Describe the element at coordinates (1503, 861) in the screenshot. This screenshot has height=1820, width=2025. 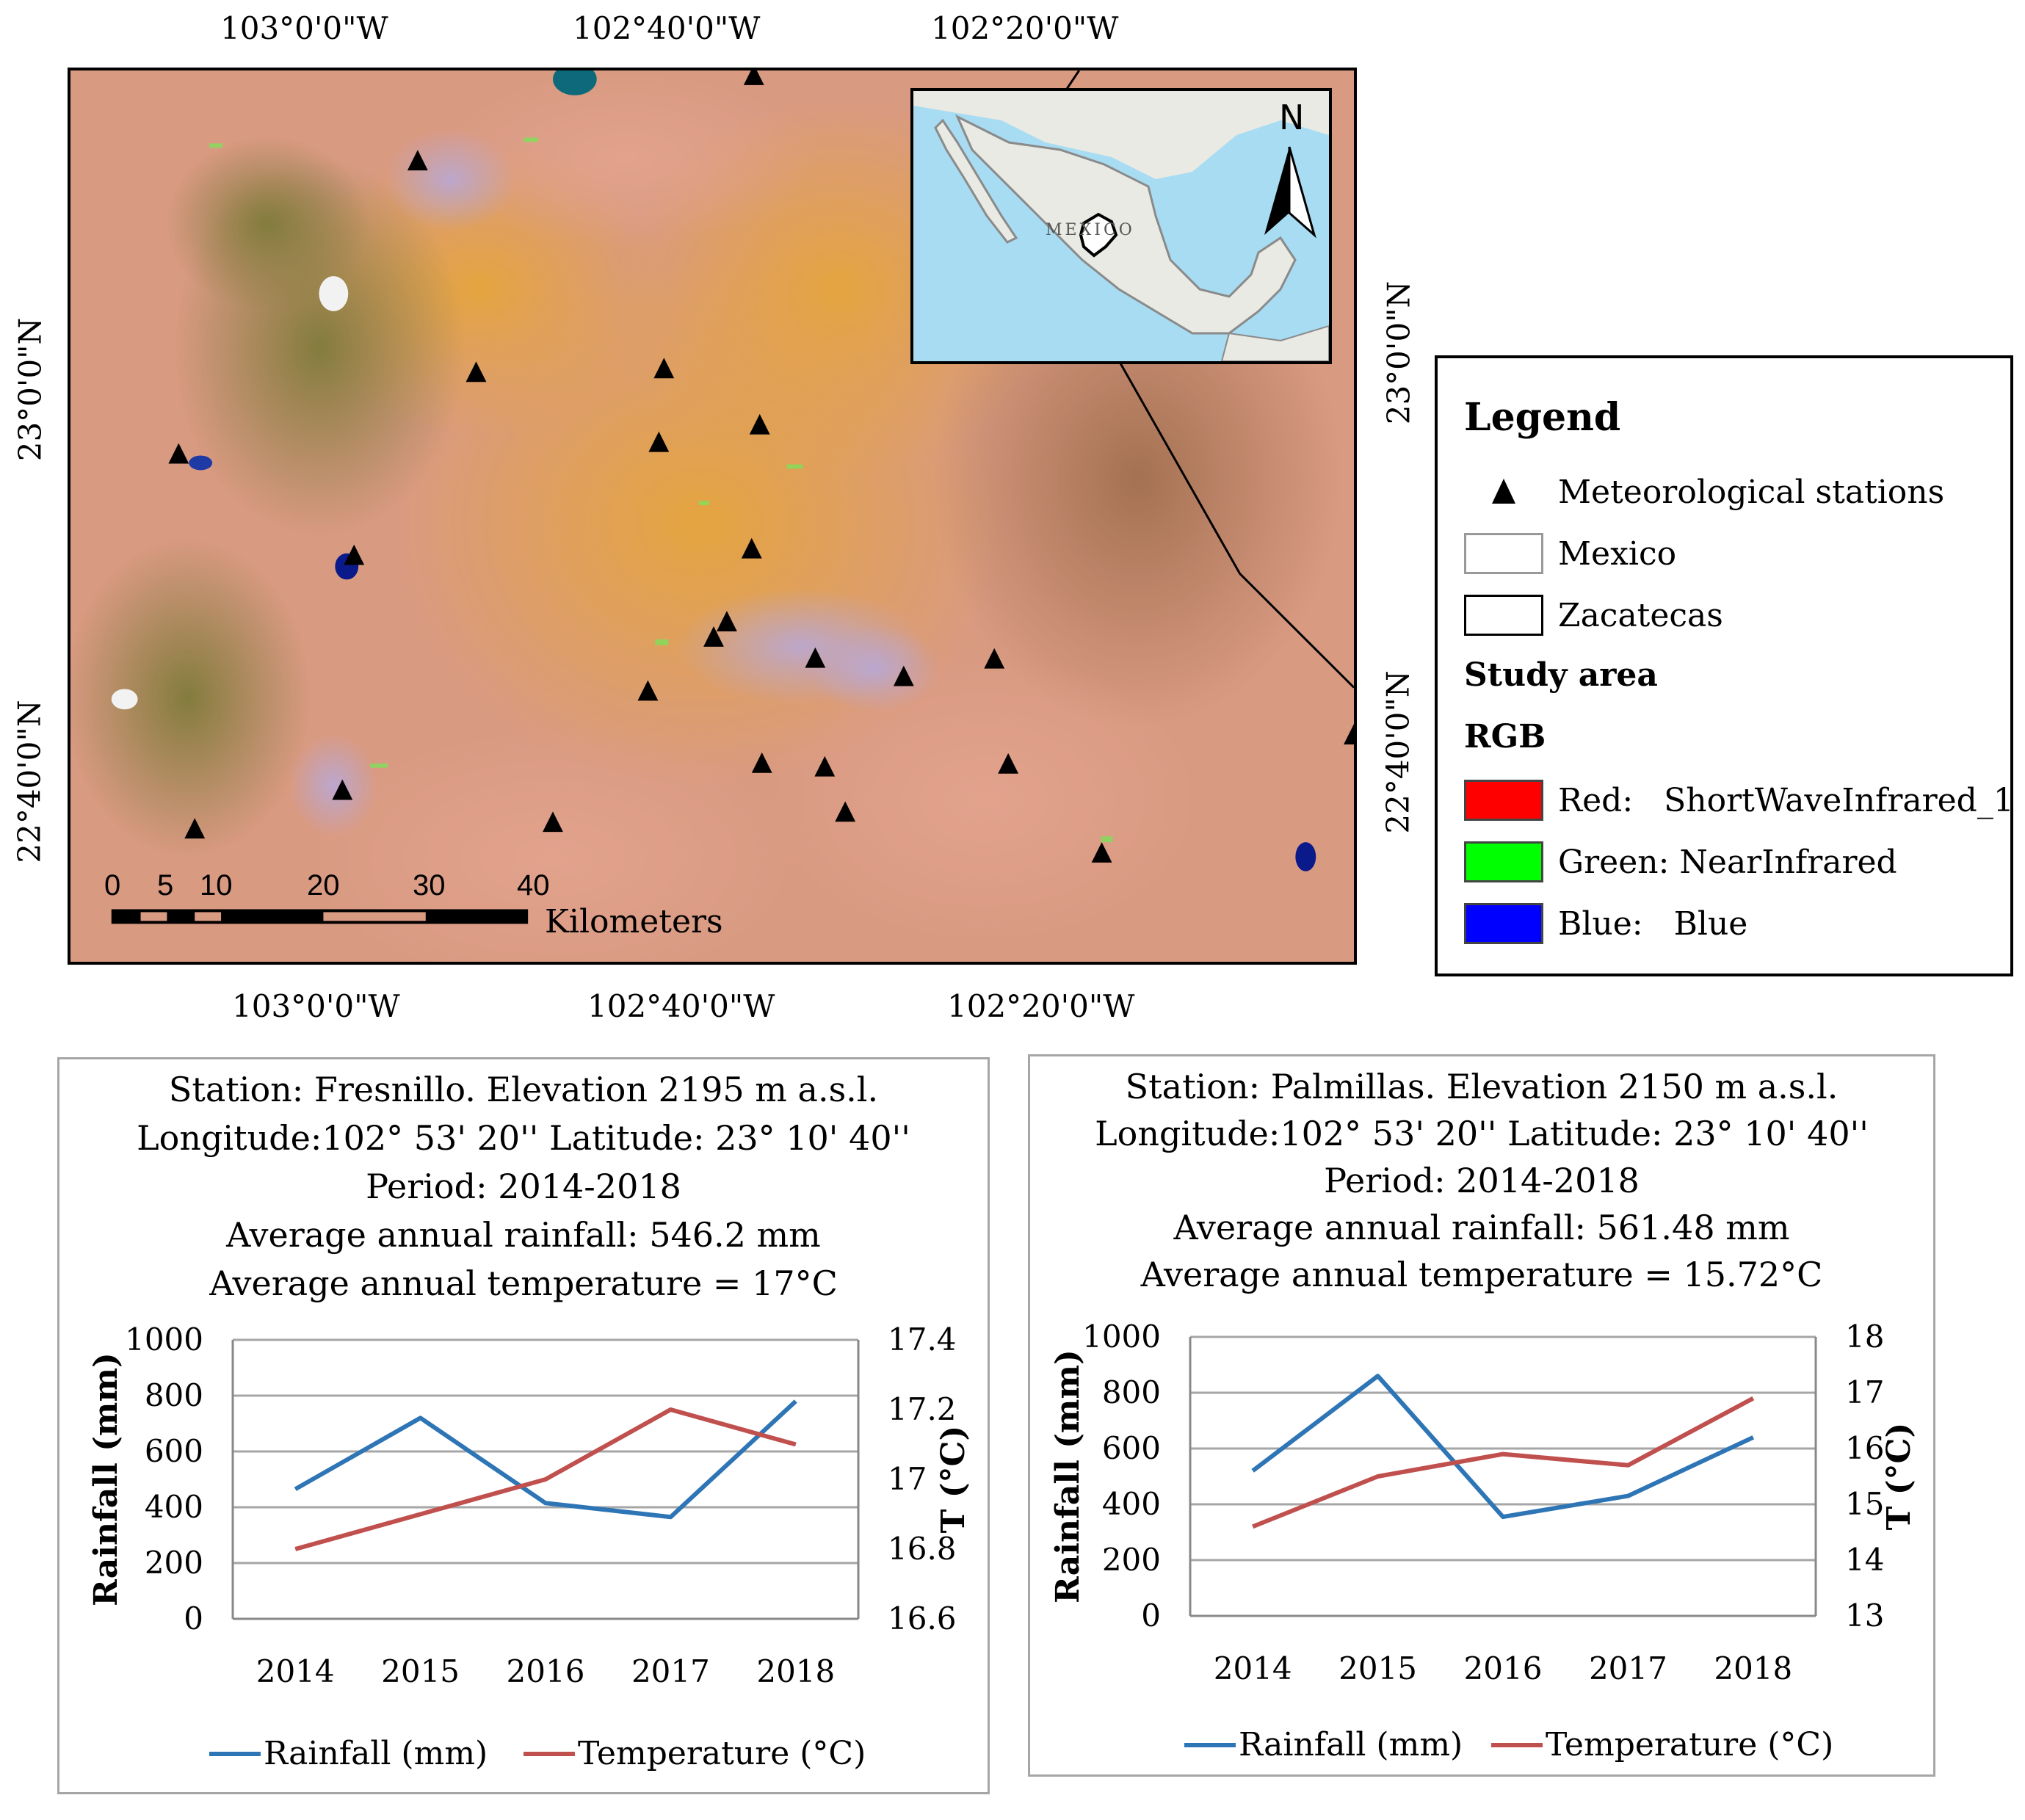
I see `green-band-swatch` at that location.